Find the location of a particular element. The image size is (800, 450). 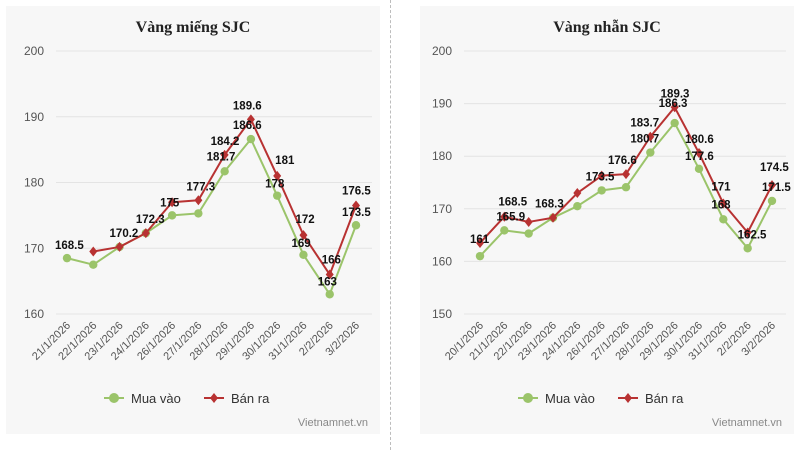

data-label: 171.5 is located at coordinates (776, 188).